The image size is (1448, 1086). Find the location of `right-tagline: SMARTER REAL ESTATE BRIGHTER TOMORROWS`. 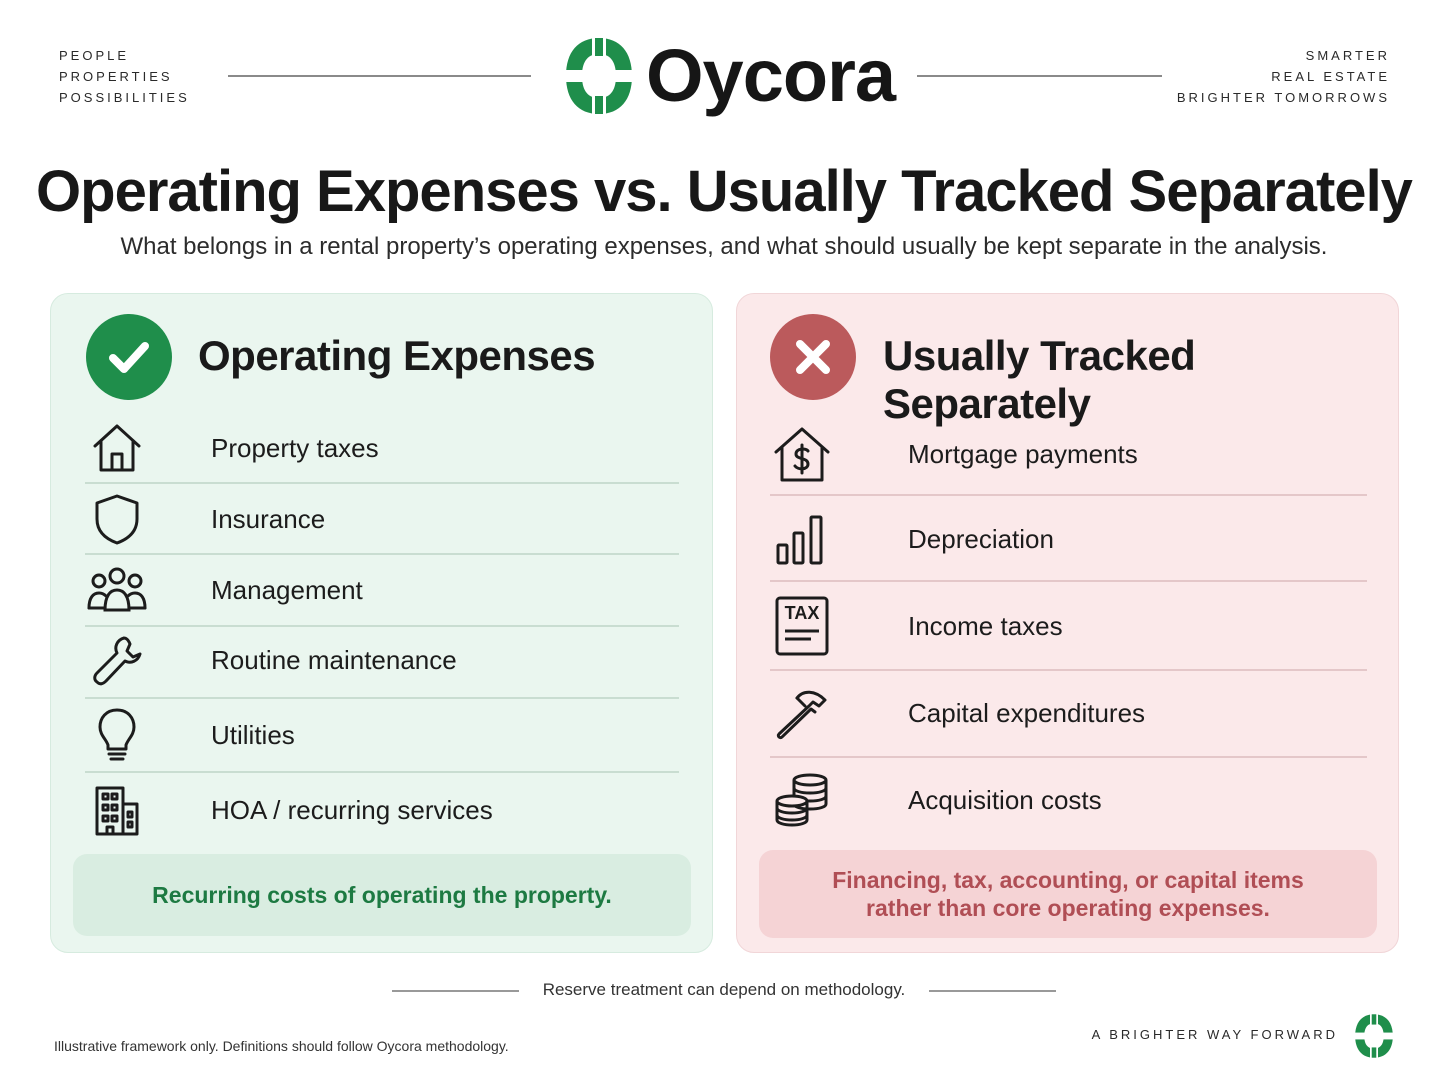

right-tagline: SMARTER REAL ESTATE BRIGHTER TOMORROWS is located at coordinates (1283, 76).